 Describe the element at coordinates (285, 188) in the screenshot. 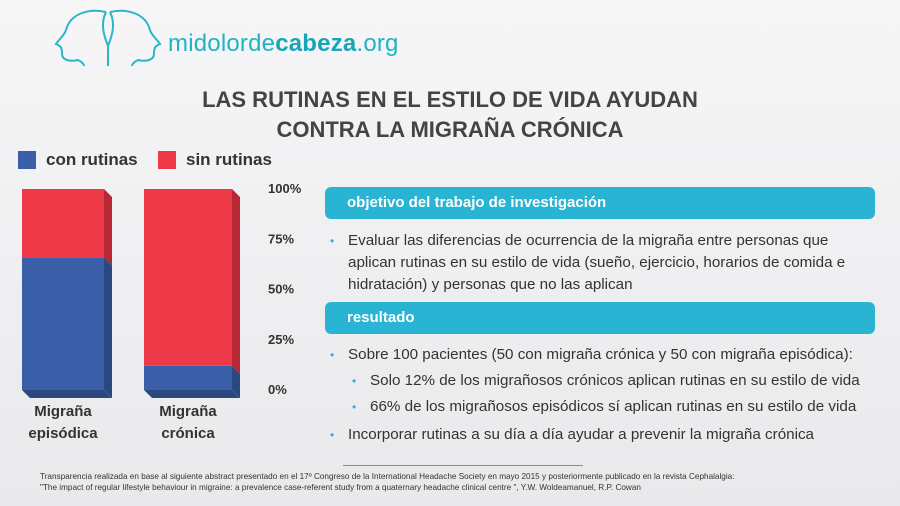

I see `tick-label-100: 100%` at that location.